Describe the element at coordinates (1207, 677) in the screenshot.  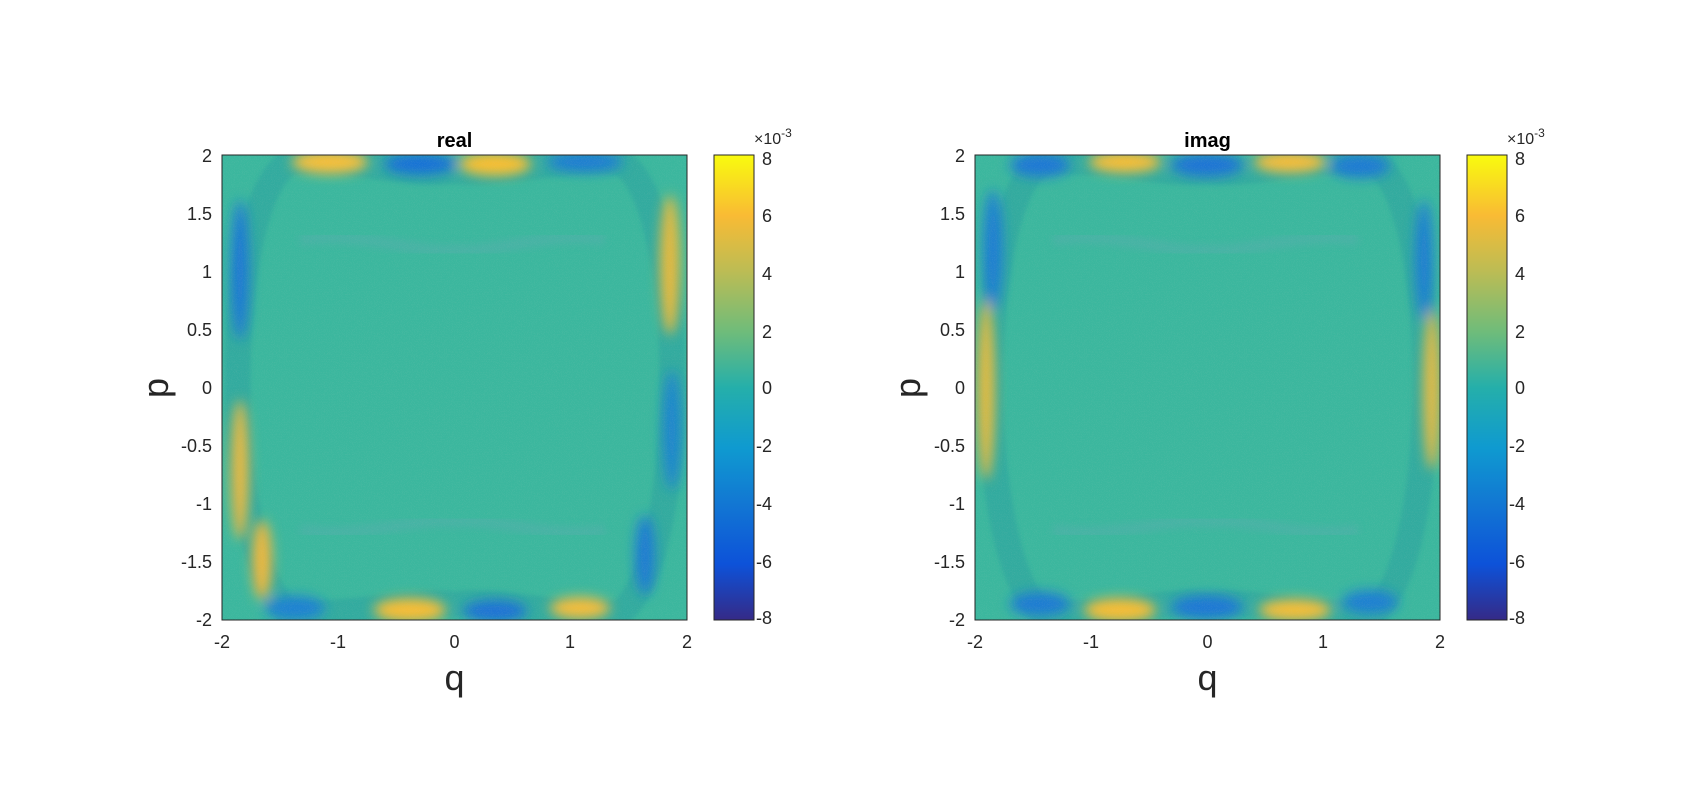
I see `x-axis-label-imag: q` at that location.